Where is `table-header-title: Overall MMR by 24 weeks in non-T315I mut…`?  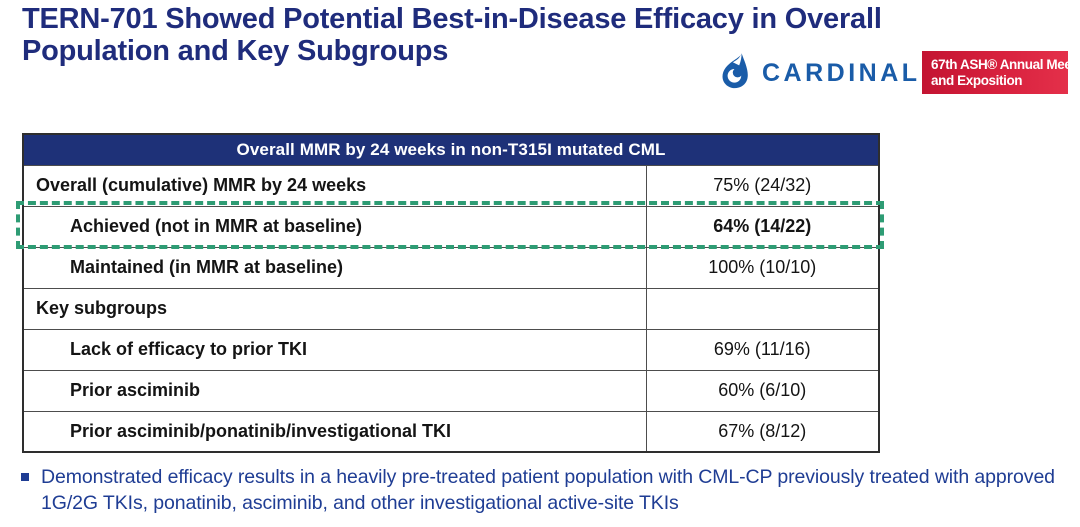
table-header-title: Overall MMR by 24 weeks in non-T315I mut… is located at coordinates (451, 149).